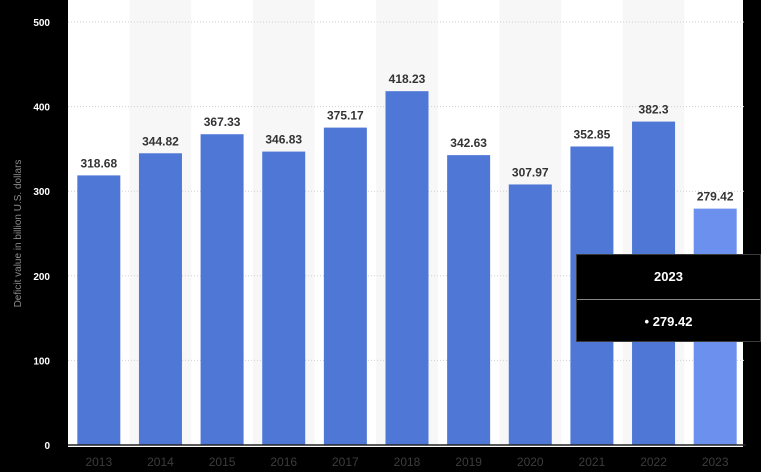  What do you see at coordinates (18, 234) in the screenshot?
I see `y-axis-label: Deficit value in billion U.S. dollars` at bounding box center [18, 234].